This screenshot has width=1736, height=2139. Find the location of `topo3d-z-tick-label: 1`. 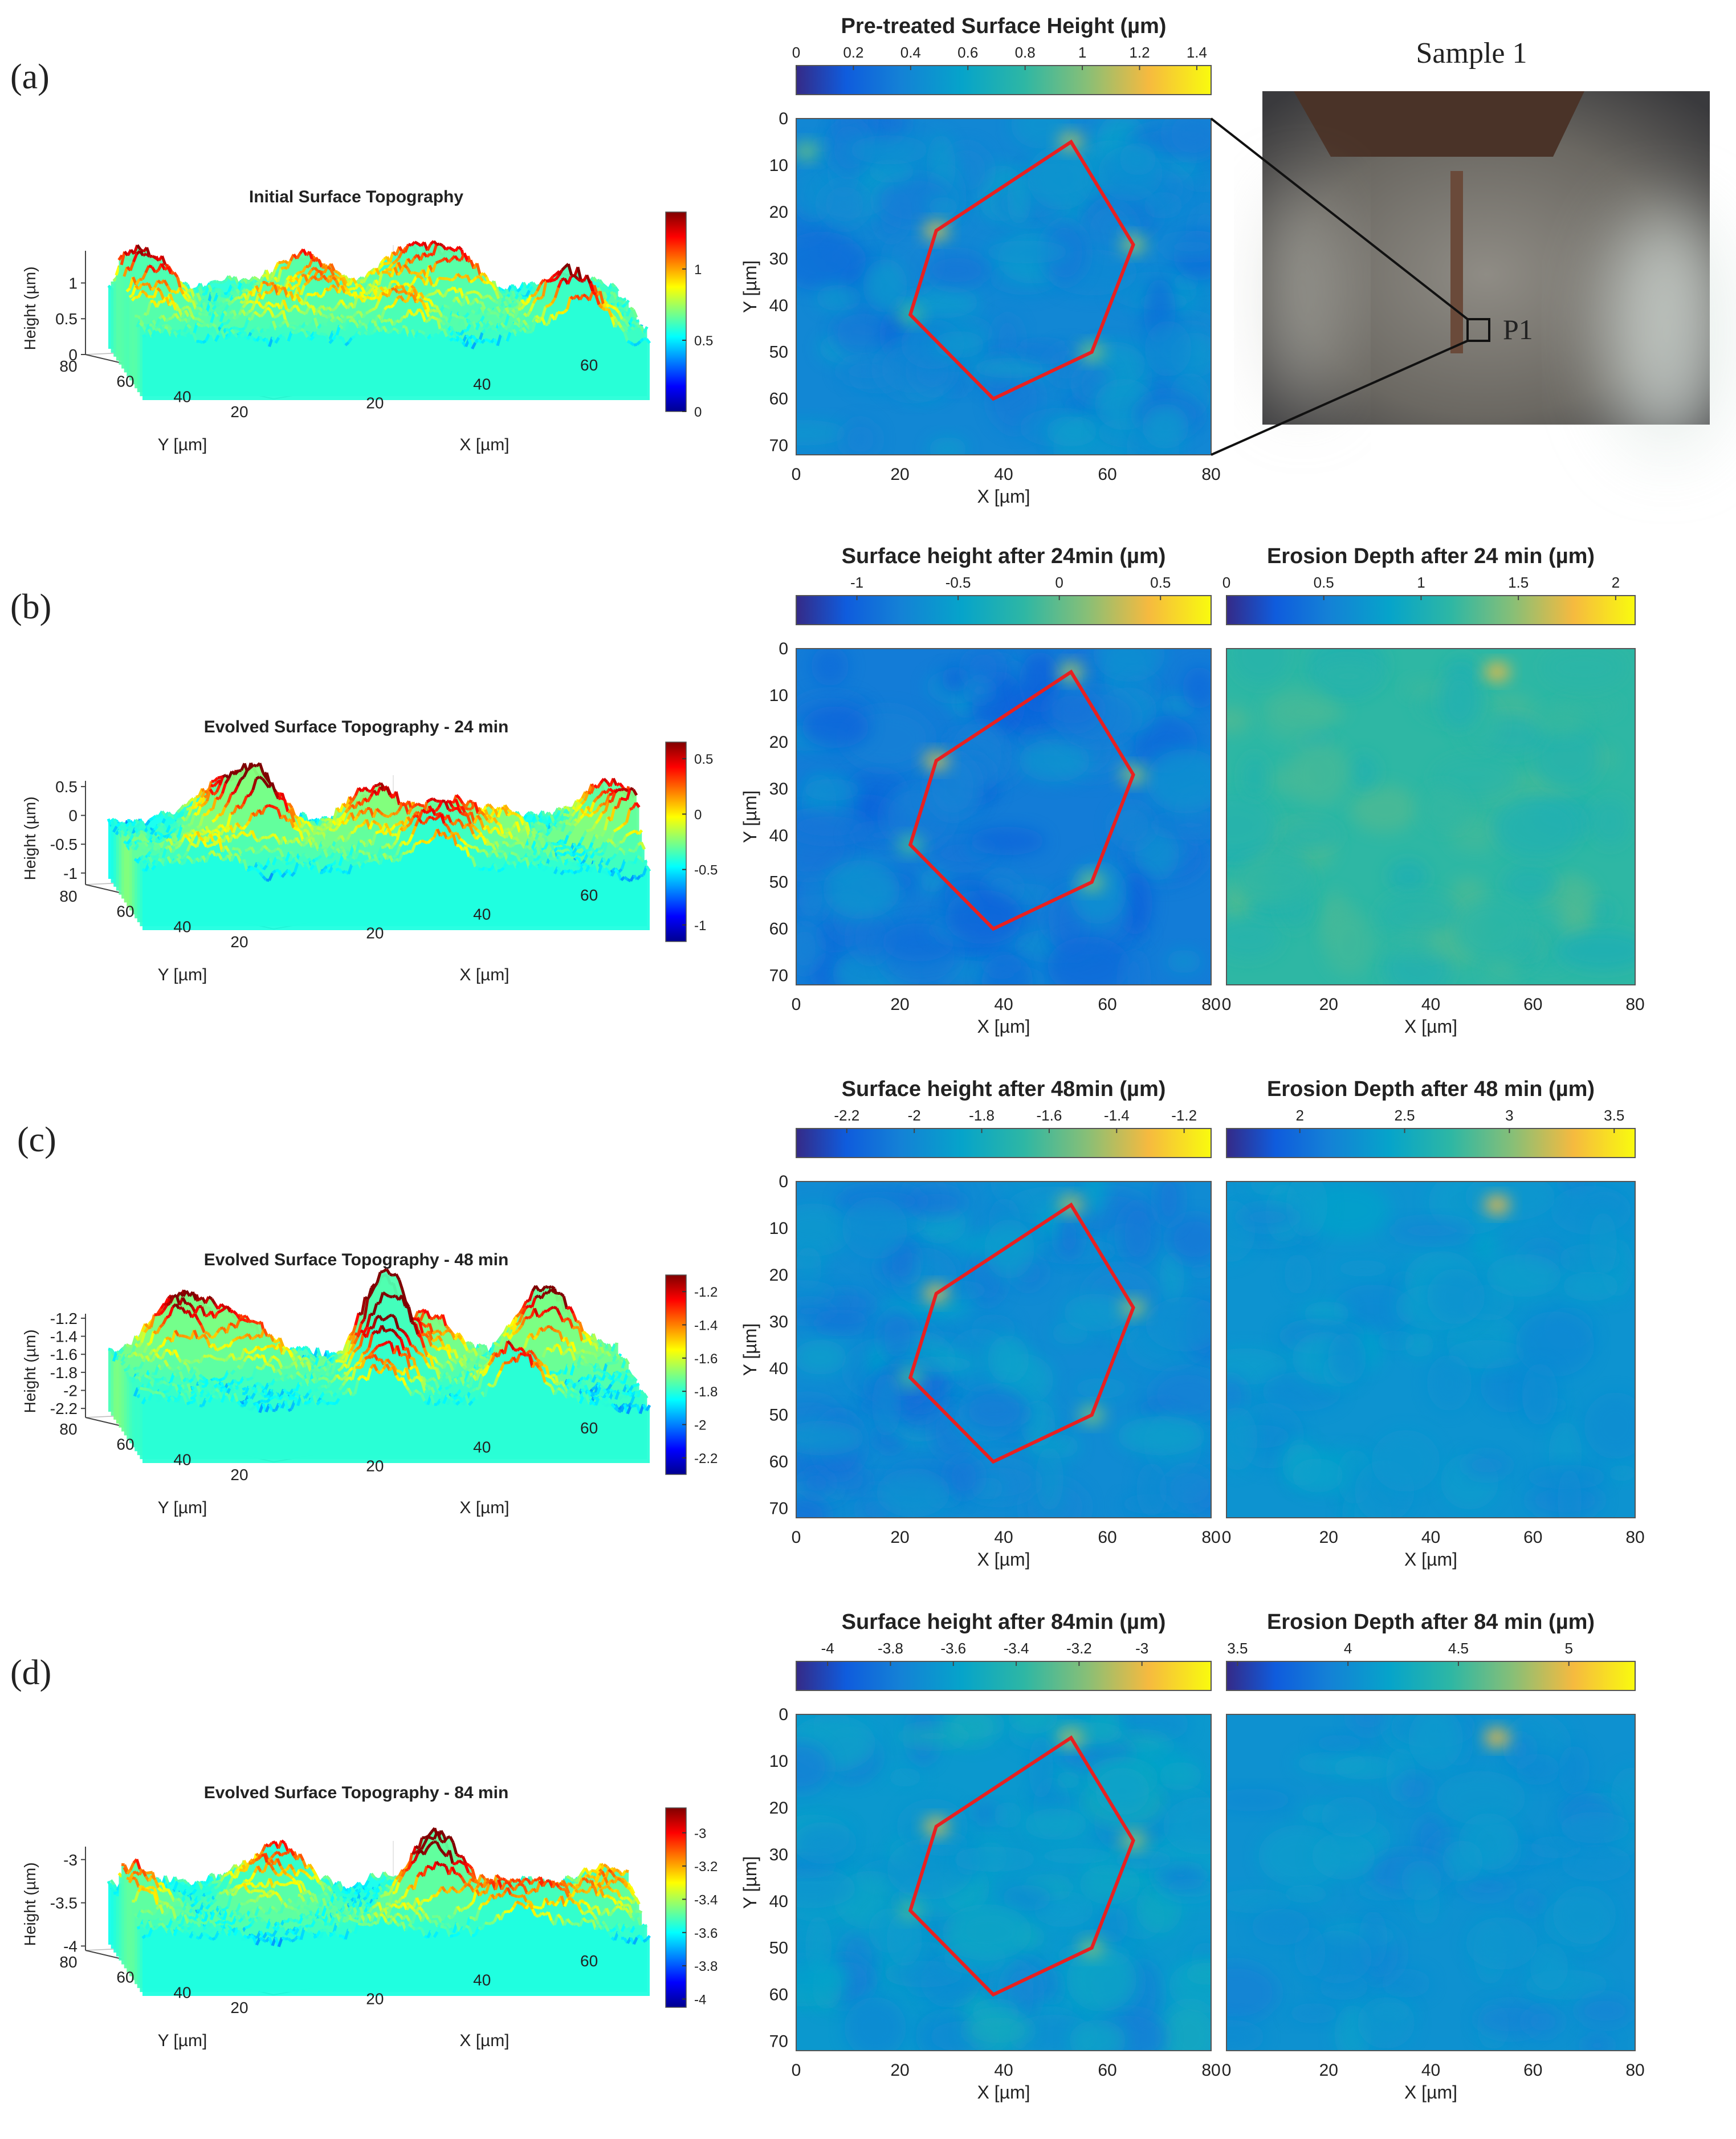

topo3d-z-tick-label: 1 is located at coordinates (73, 283).